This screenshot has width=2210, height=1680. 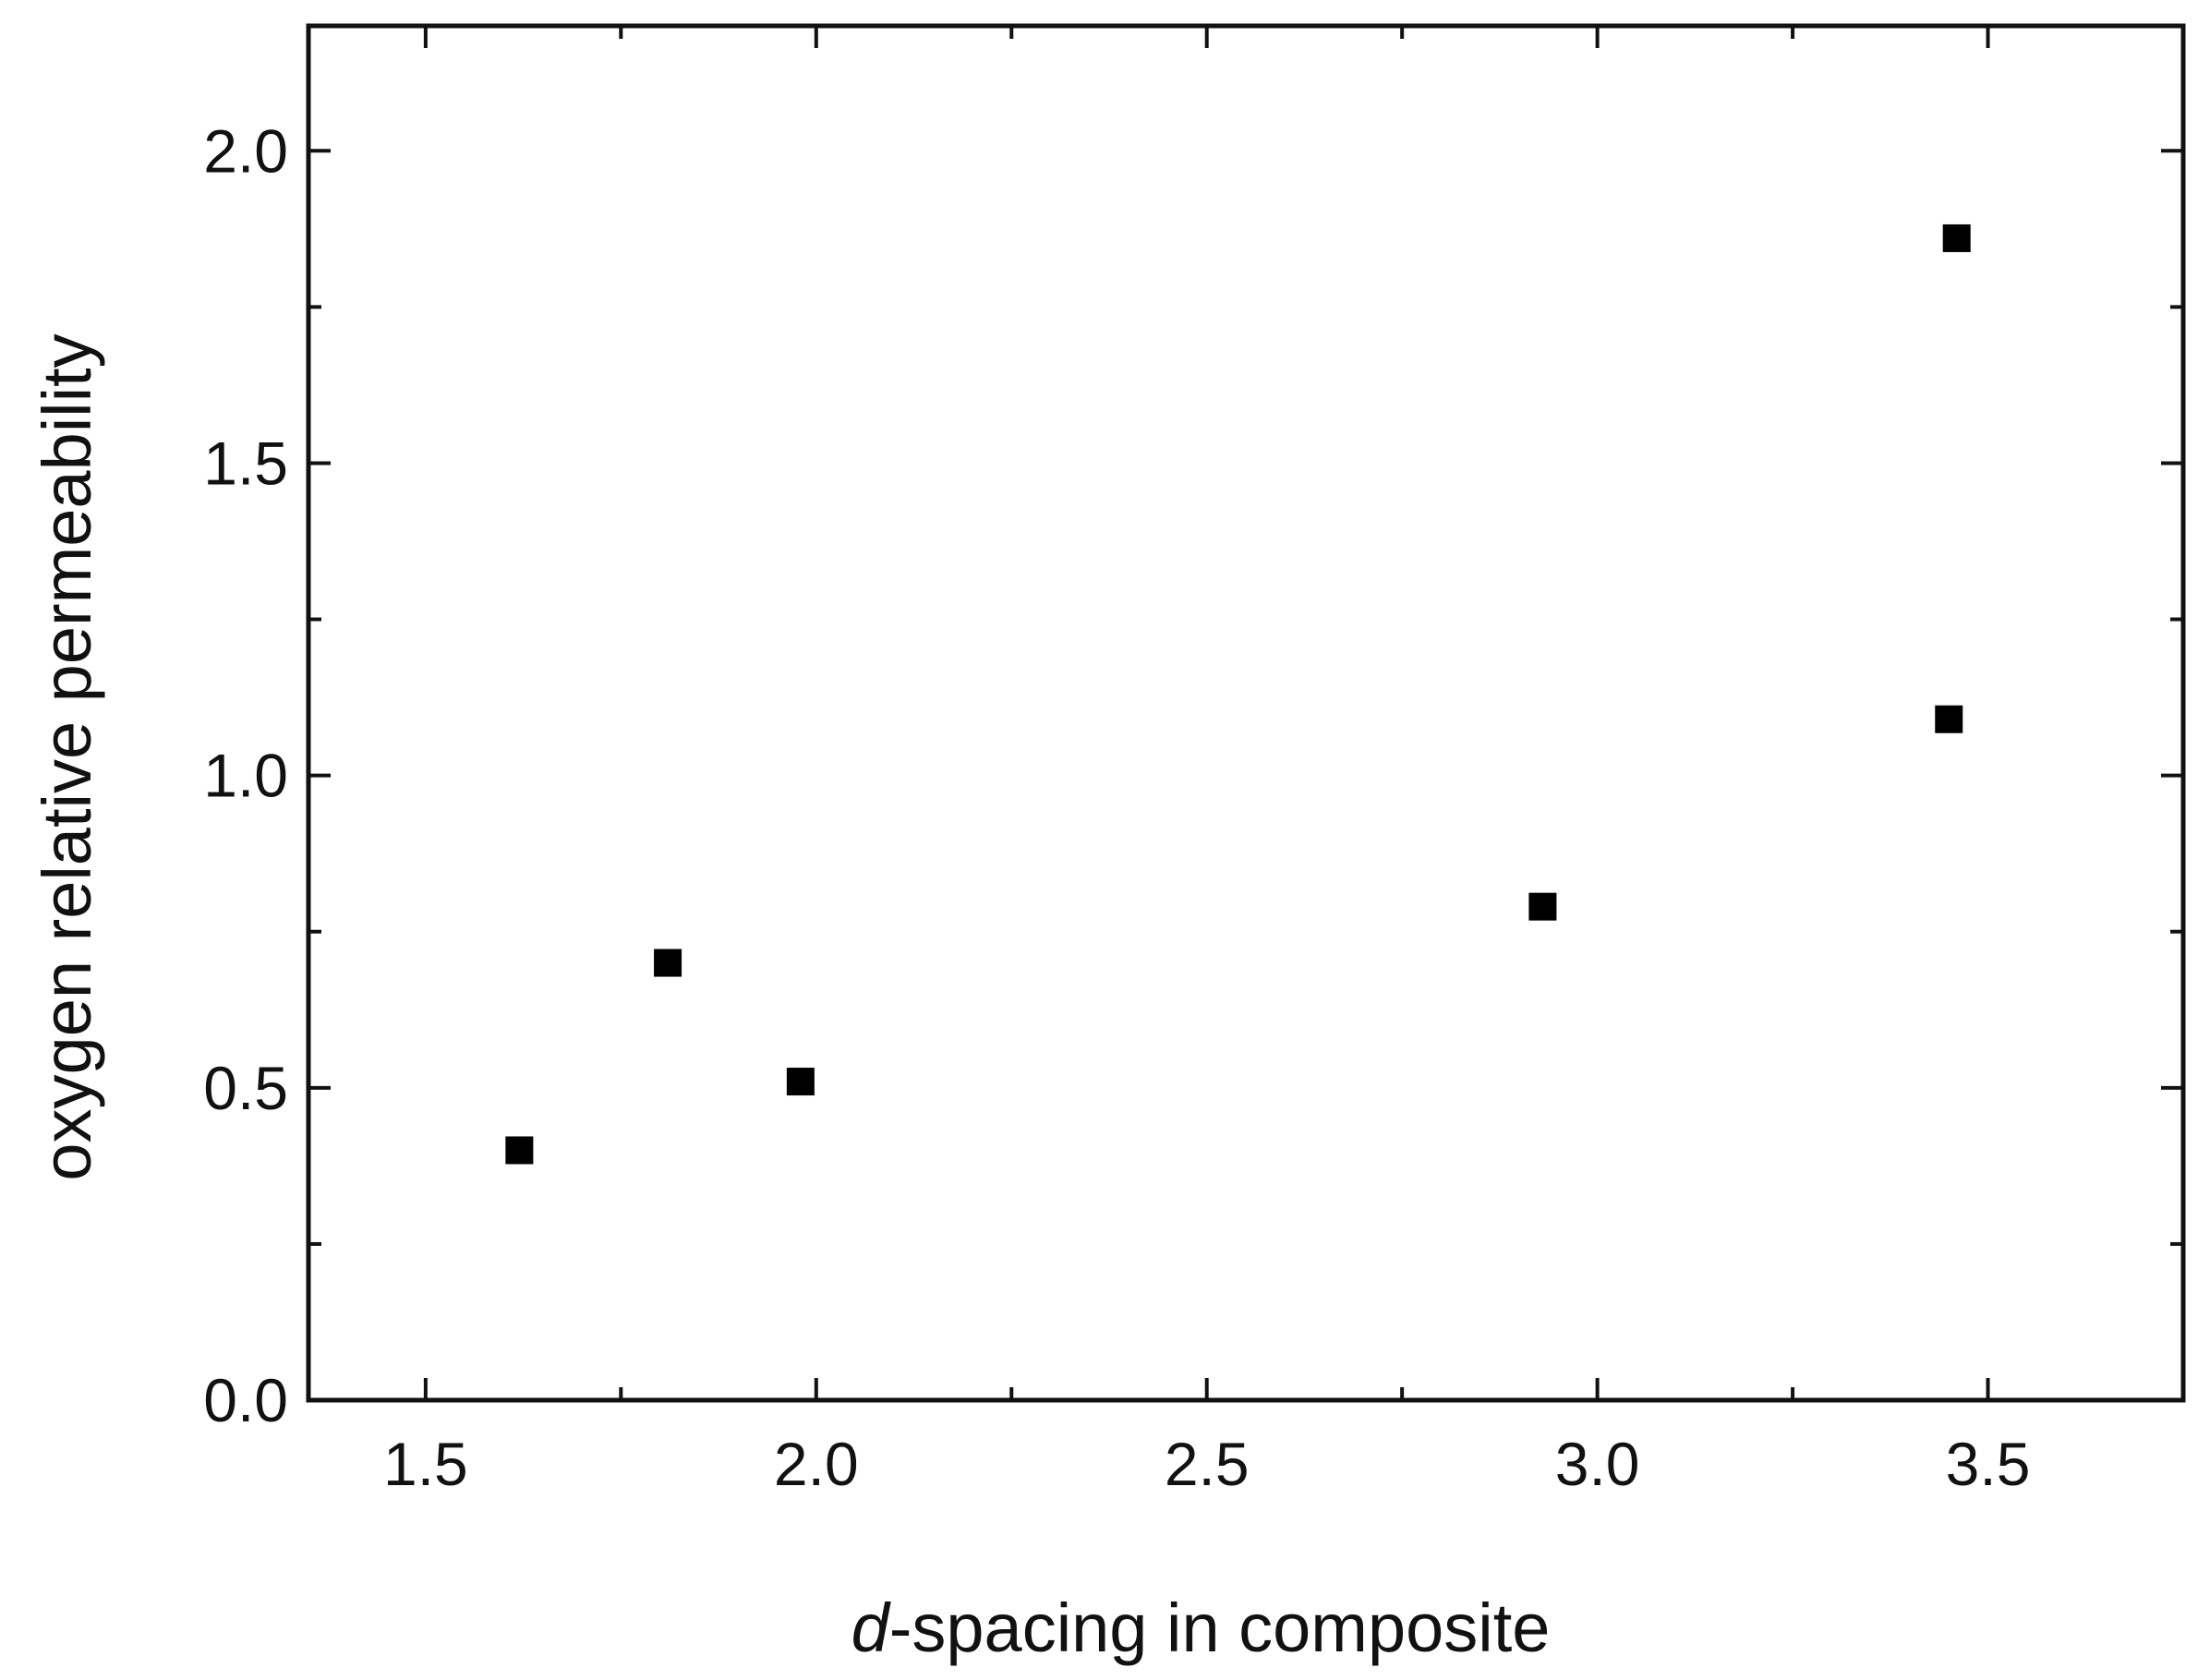 What do you see at coordinates (245, 463) in the screenshot?
I see `y-tick-label: 1.5` at bounding box center [245, 463].